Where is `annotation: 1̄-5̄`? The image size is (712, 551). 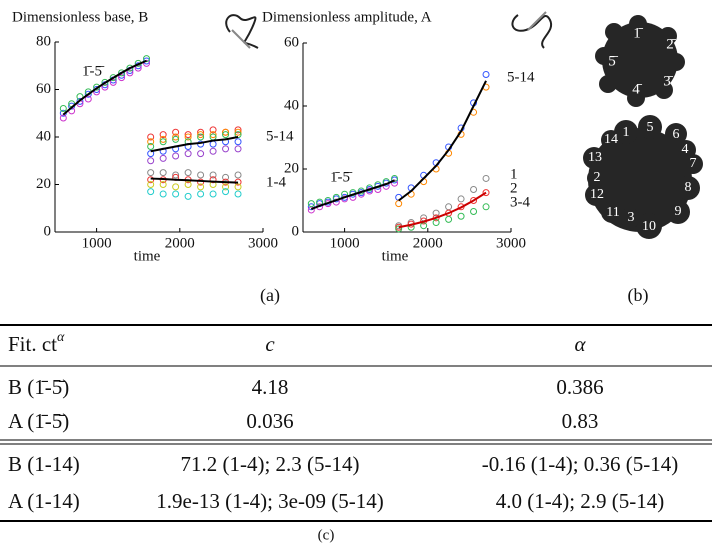
annotation: 1̄-5̄ is located at coordinates (341, 177).